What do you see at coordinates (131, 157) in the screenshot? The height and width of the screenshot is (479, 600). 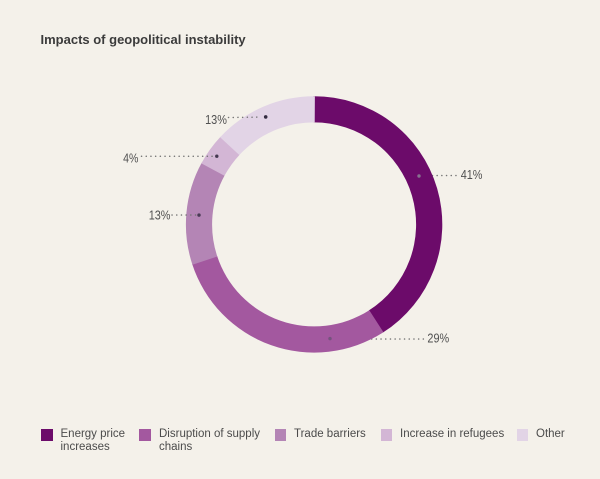 I see `svg-text: 4%` at bounding box center [131, 157].